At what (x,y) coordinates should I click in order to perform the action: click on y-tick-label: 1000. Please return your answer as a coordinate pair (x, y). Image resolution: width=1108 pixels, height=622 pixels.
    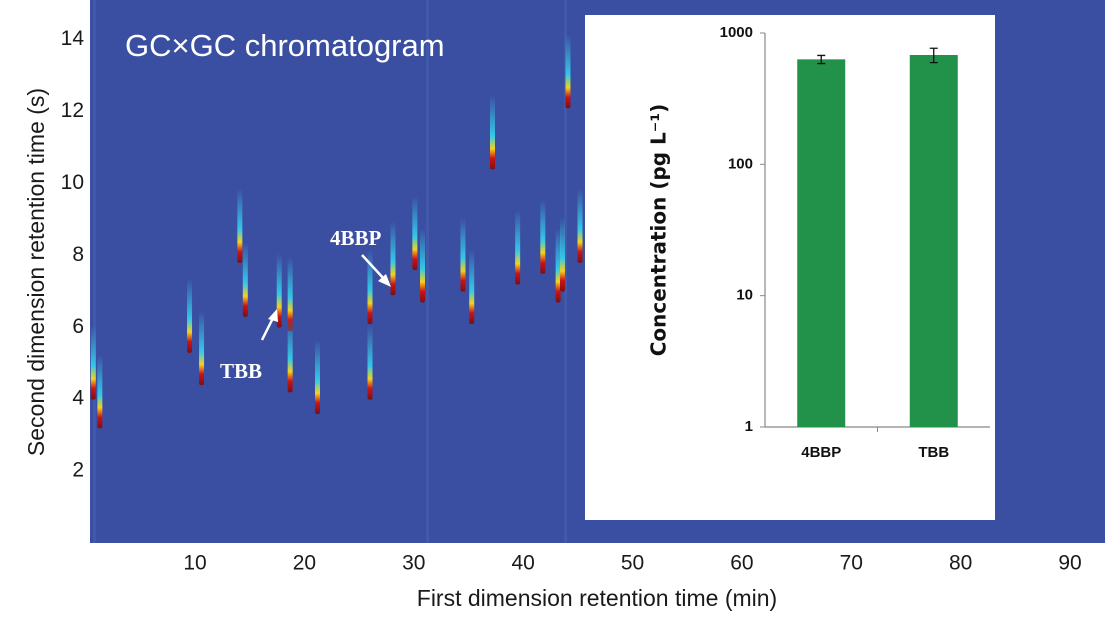
    Looking at the image, I should click on (736, 32).